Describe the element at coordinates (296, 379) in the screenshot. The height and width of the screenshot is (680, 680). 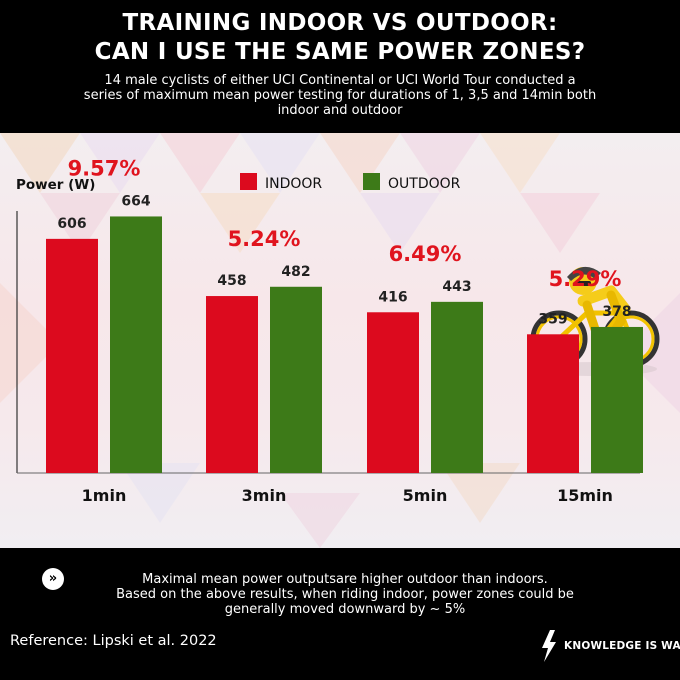
I see `bar-outdoor-3min` at that location.